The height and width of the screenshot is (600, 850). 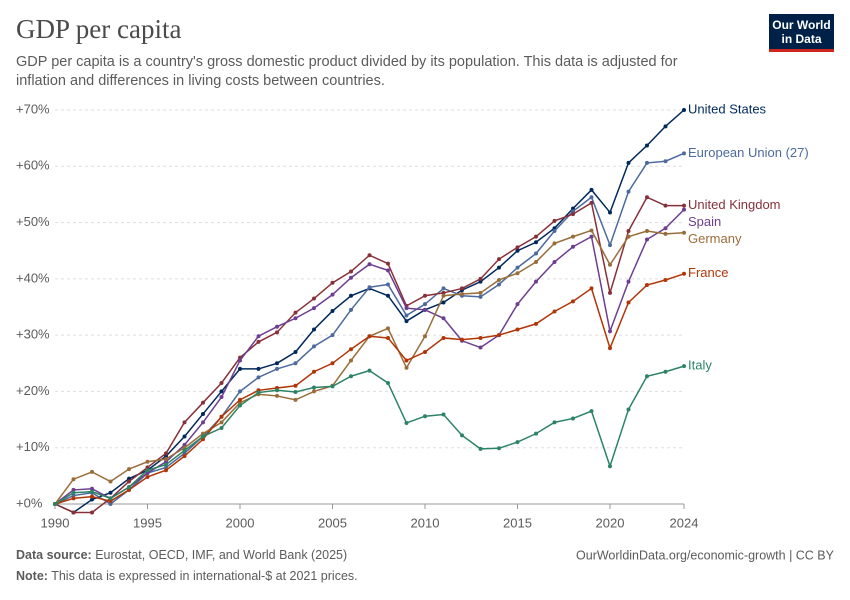 What do you see at coordinates (801, 33) in the screenshot?
I see `logo-box` at bounding box center [801, 33].